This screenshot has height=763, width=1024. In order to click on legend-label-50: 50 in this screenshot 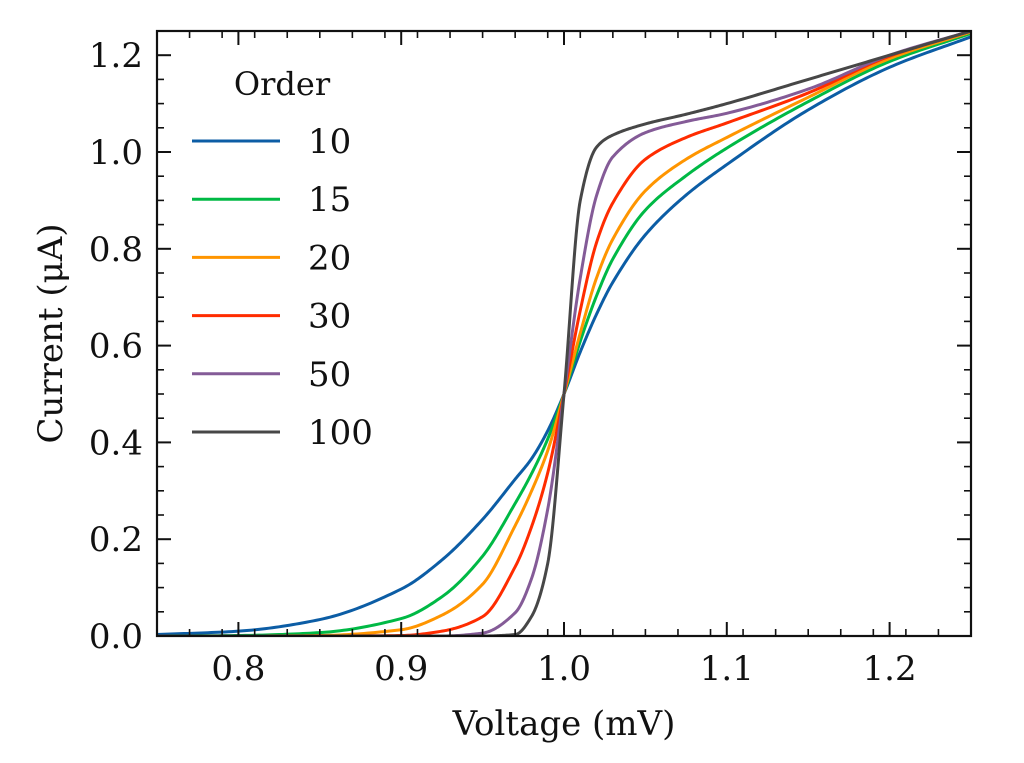, I will do `click(329, 375)`.